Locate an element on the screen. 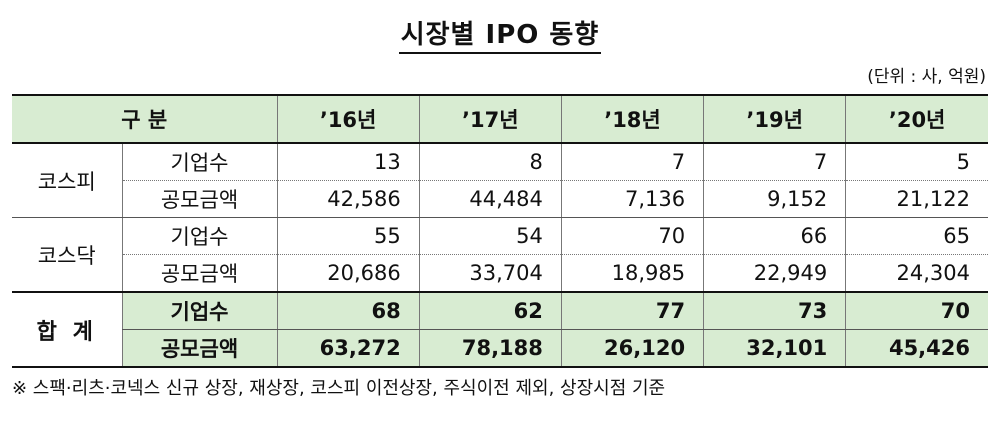 The width and height of the screenshot is (1000, 426). table-row-total: 공모금액 63,272 78,188 26,120 32,101 45,426 is located at coordinates (500, 348).